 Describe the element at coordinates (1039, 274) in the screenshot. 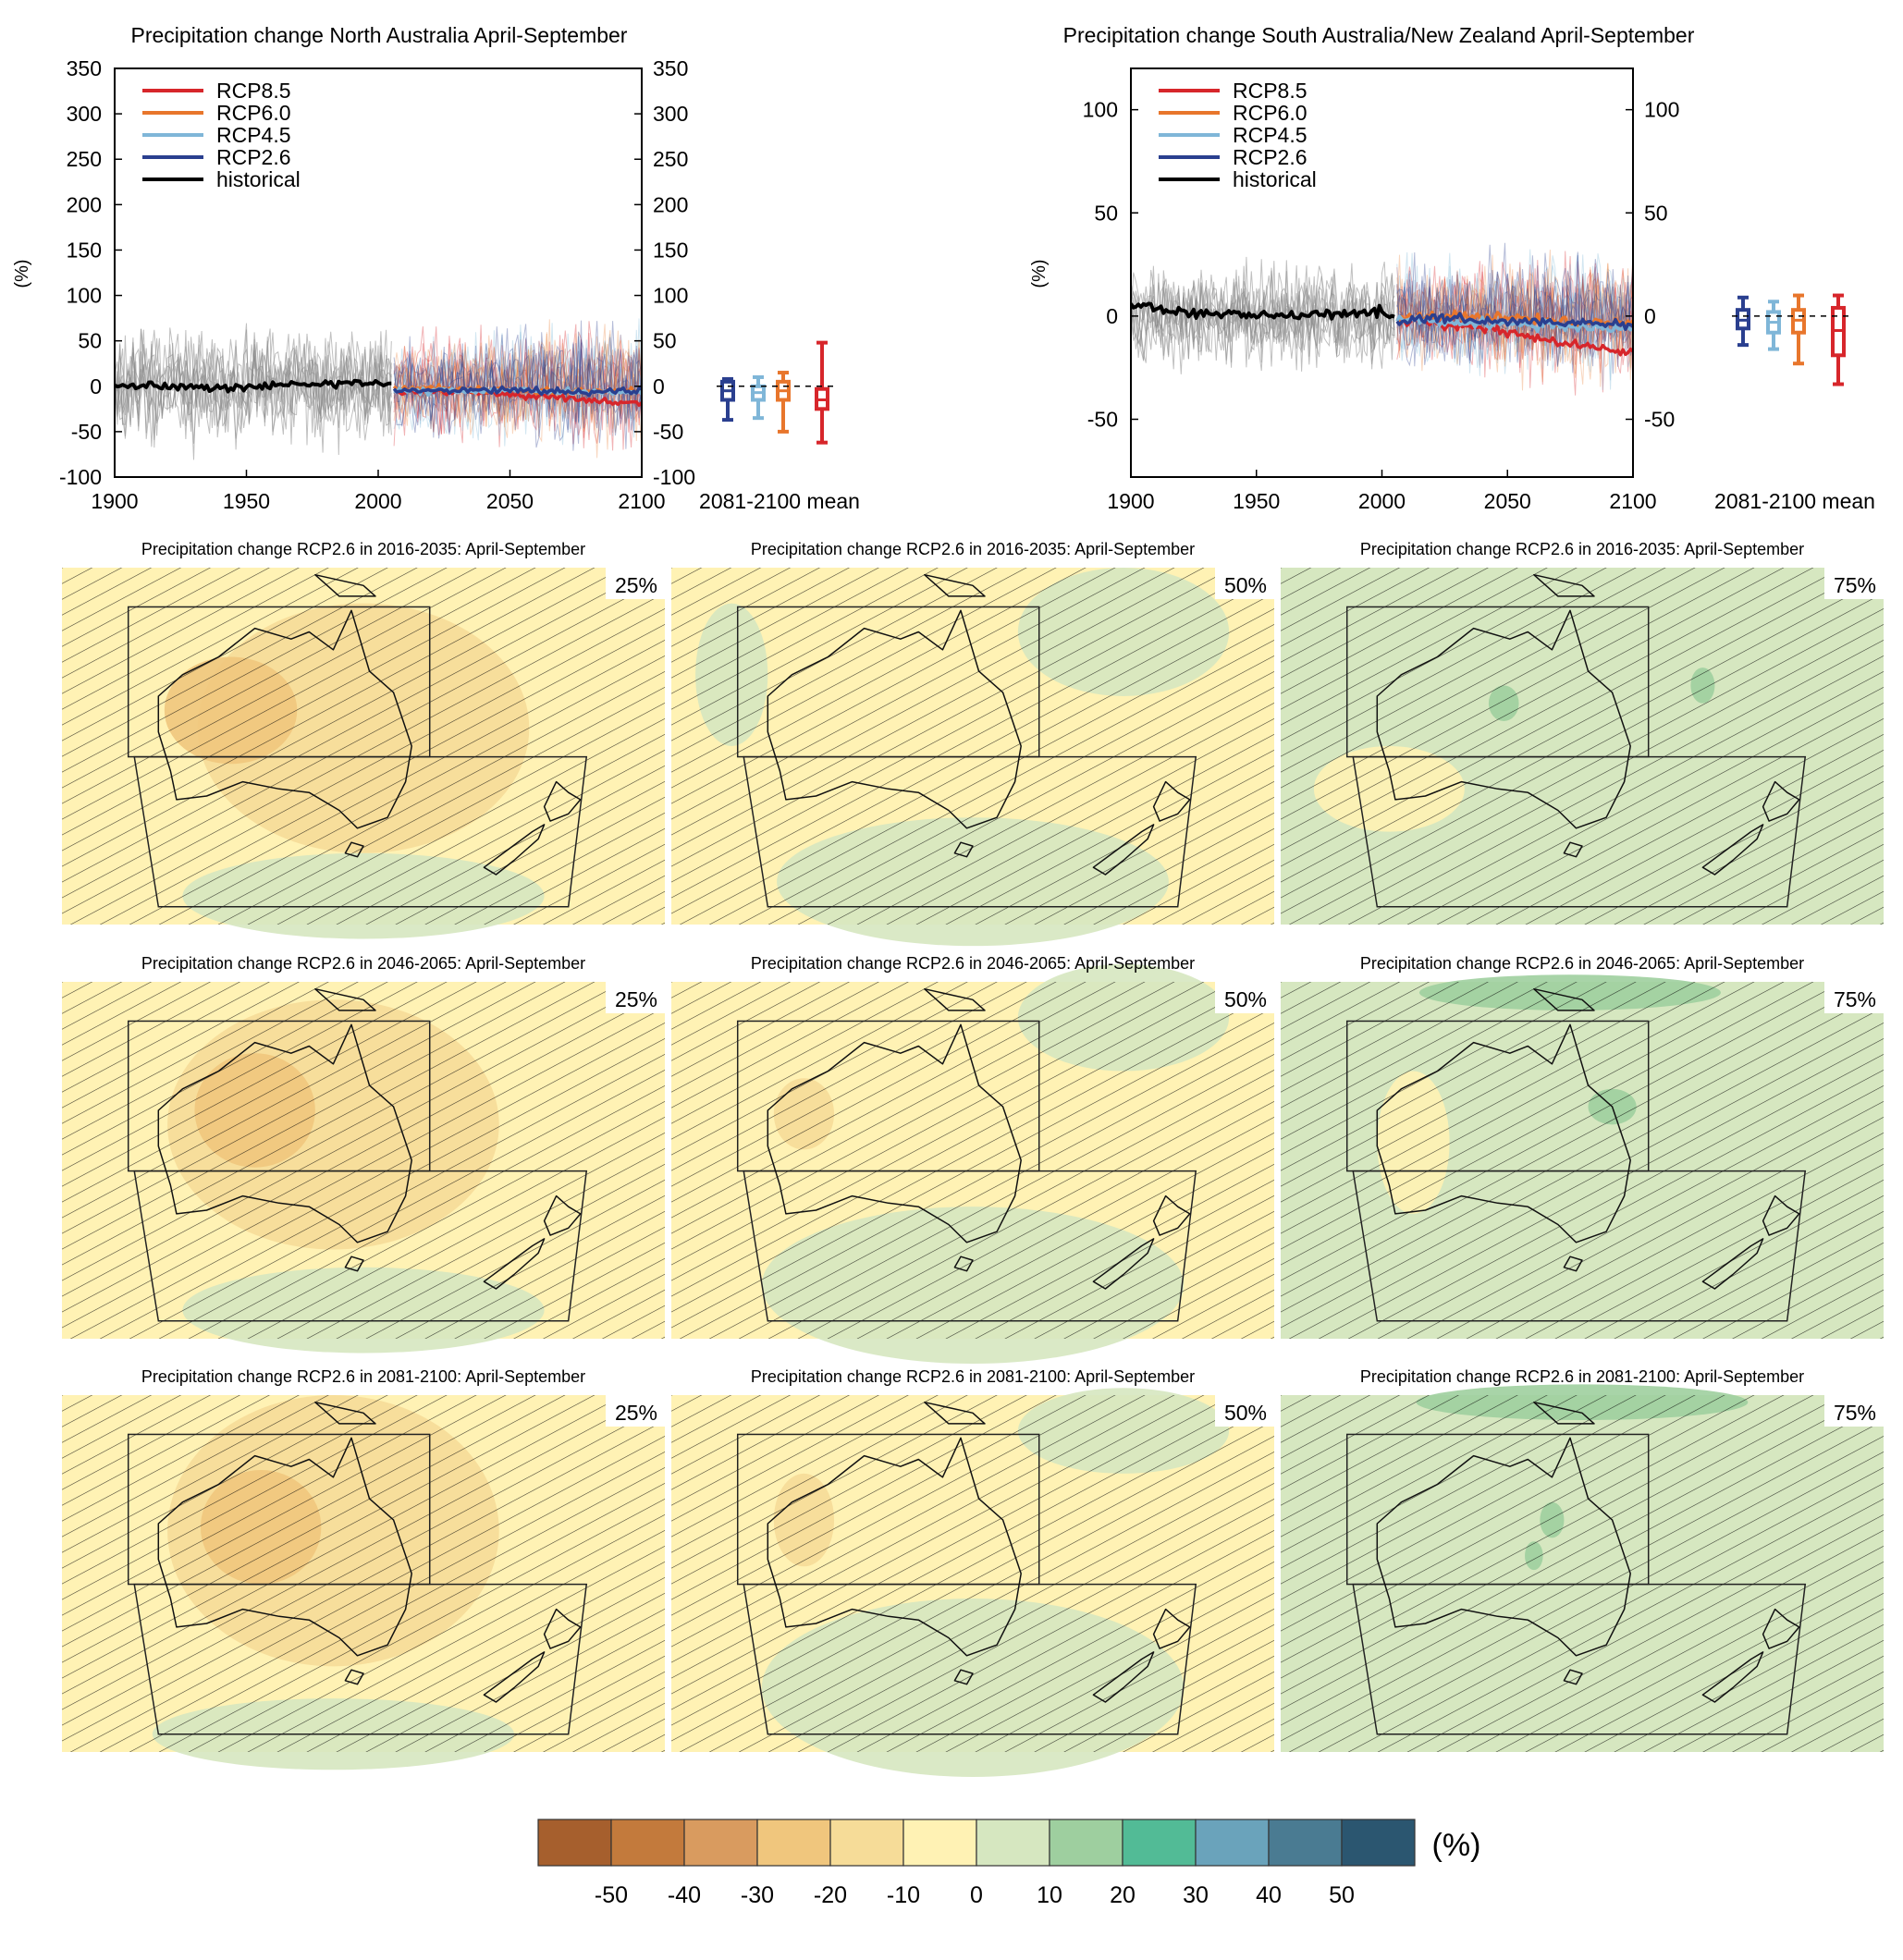

I see `ts2-ylabel: (%)` at that location.